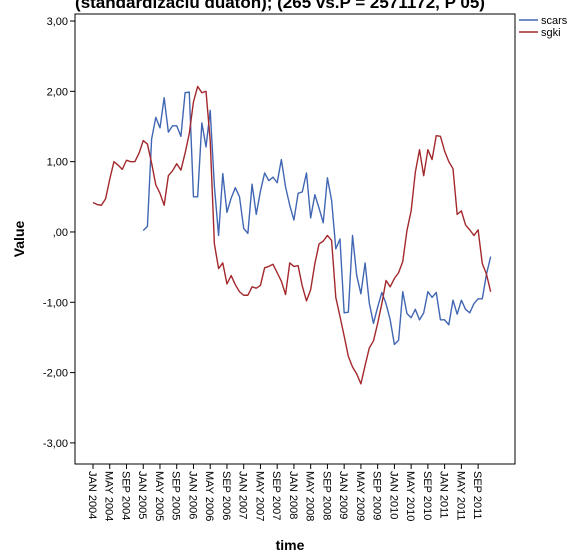 Image resolution: width=586 pixels, height=553 pixels. I want to click on y-axis: 3,00 2,00 1,00 ,00 -1,00 -2,00 -3,00, so click(59, 233).